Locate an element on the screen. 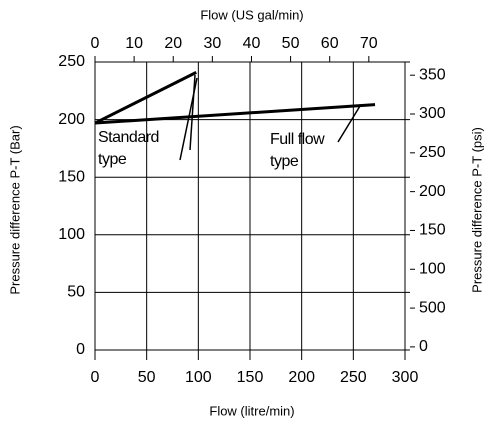  y2-tick-label: 150 is located at coordinates (432, 230).